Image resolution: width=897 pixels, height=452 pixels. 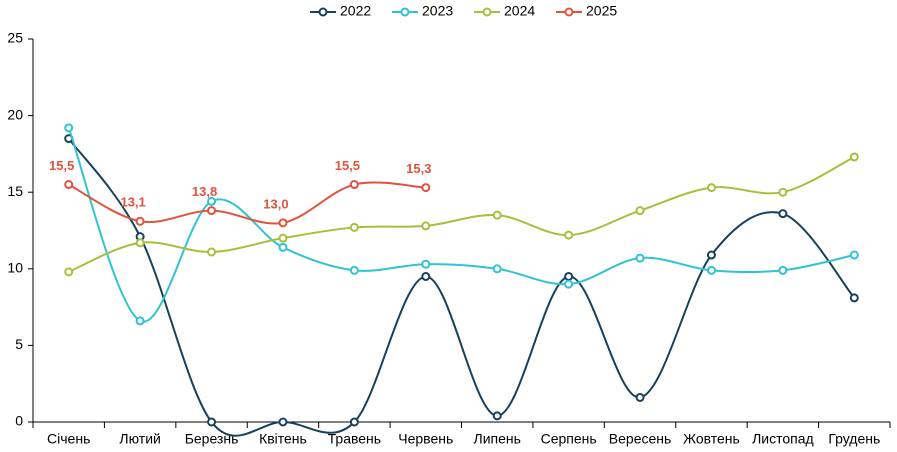 I want to click on y-tick-label: 20, so click(x=15, y=114).